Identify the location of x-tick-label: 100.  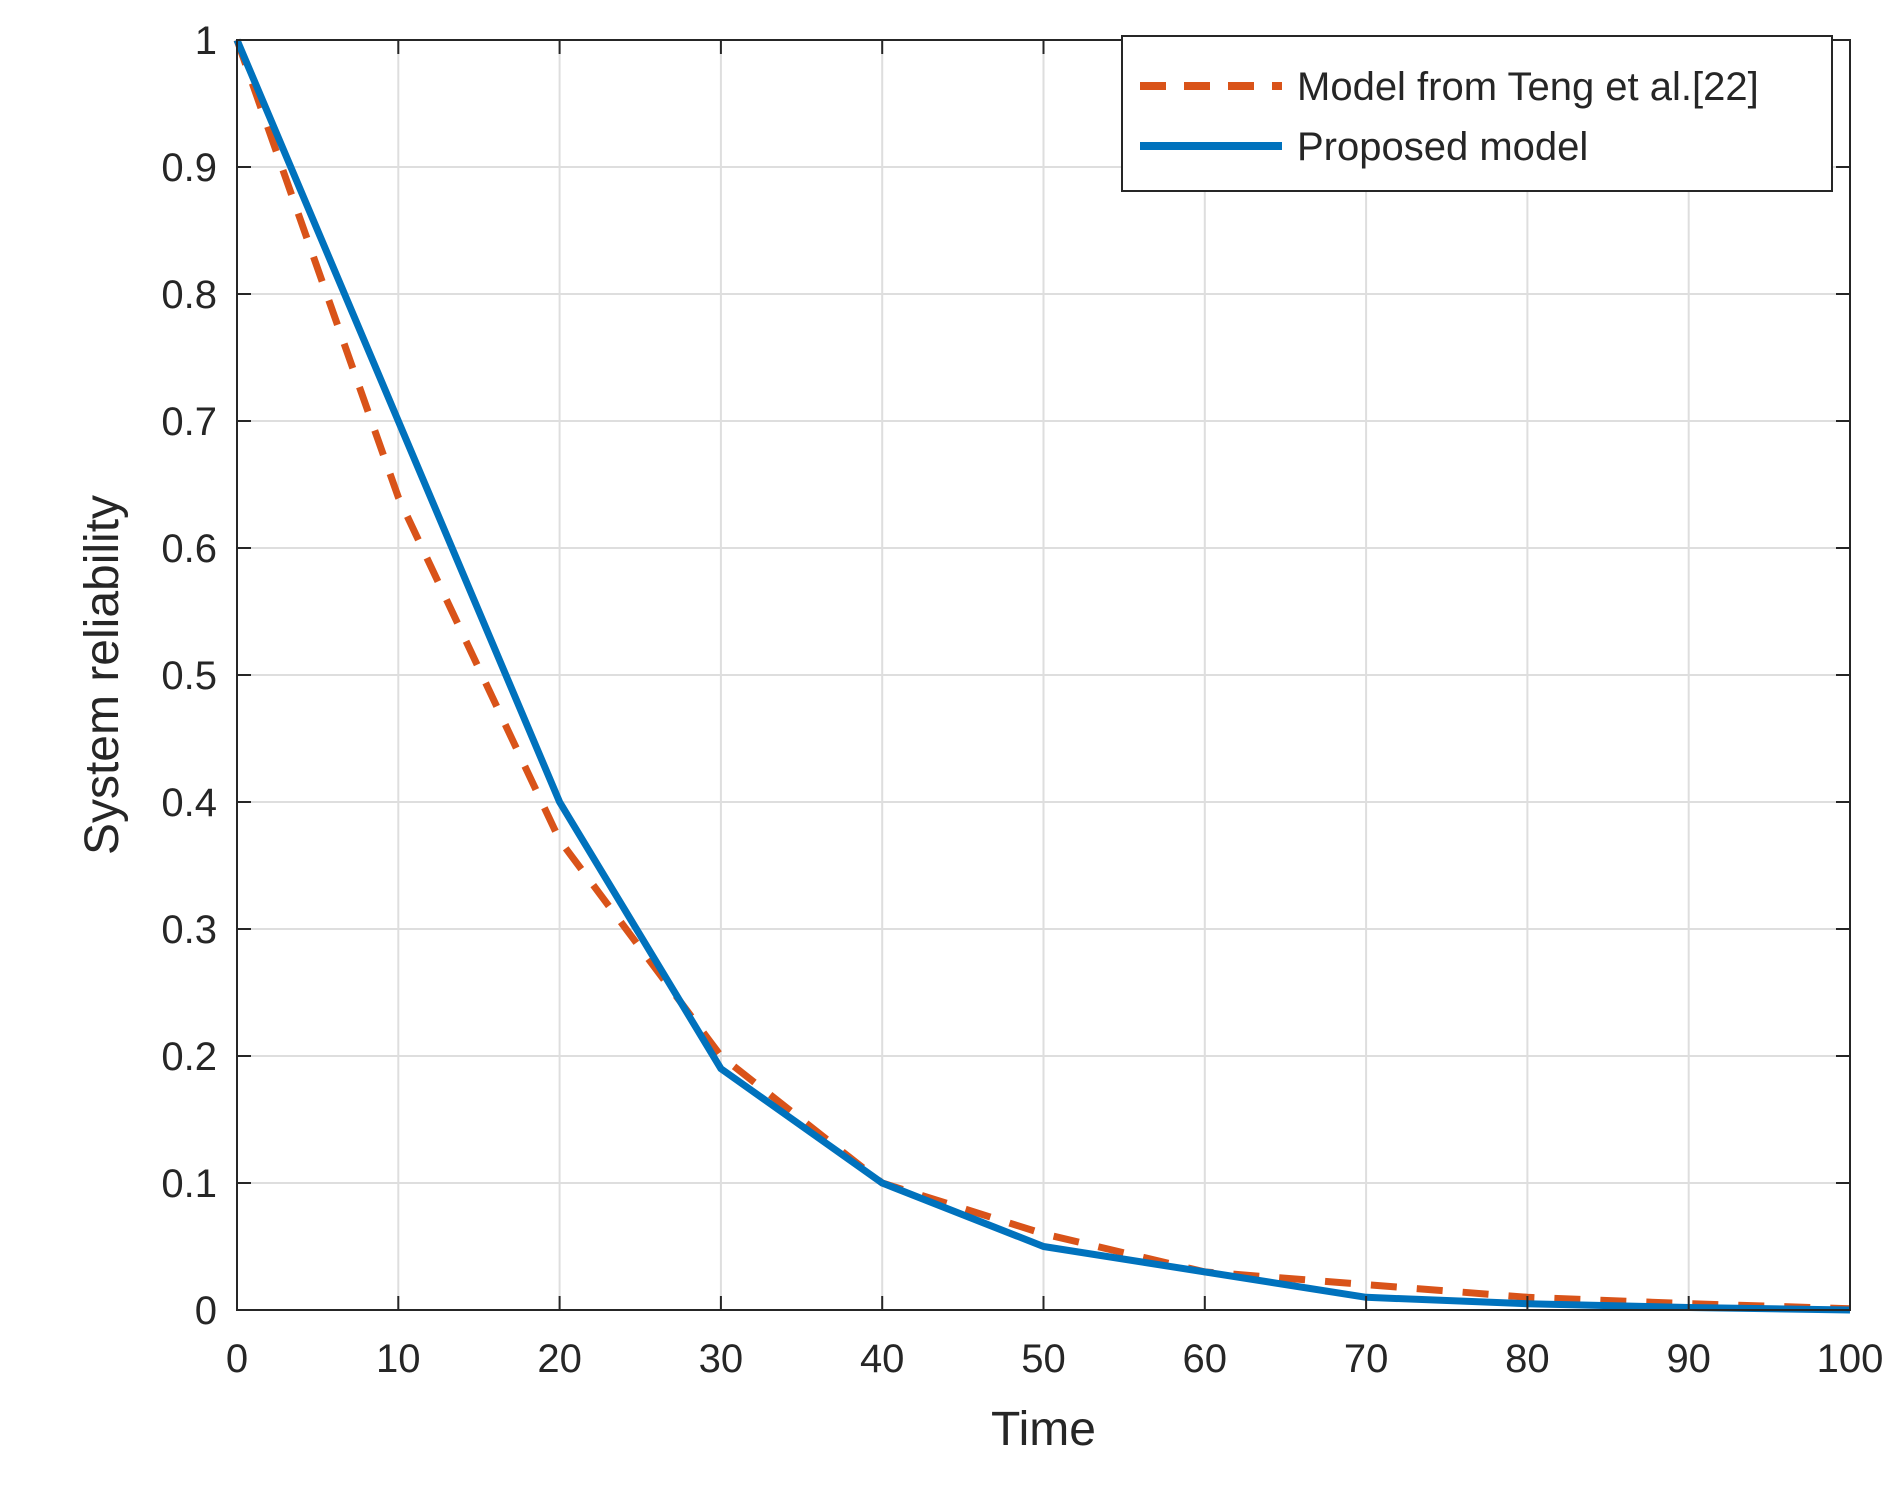
(1850, 1359).